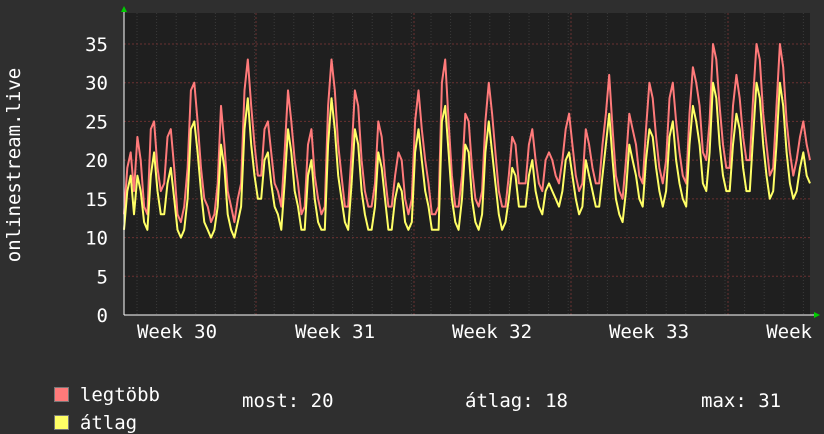 This screenshot has width=824, height=434. I want to click on y-axis-arrow, so click(124, 9).